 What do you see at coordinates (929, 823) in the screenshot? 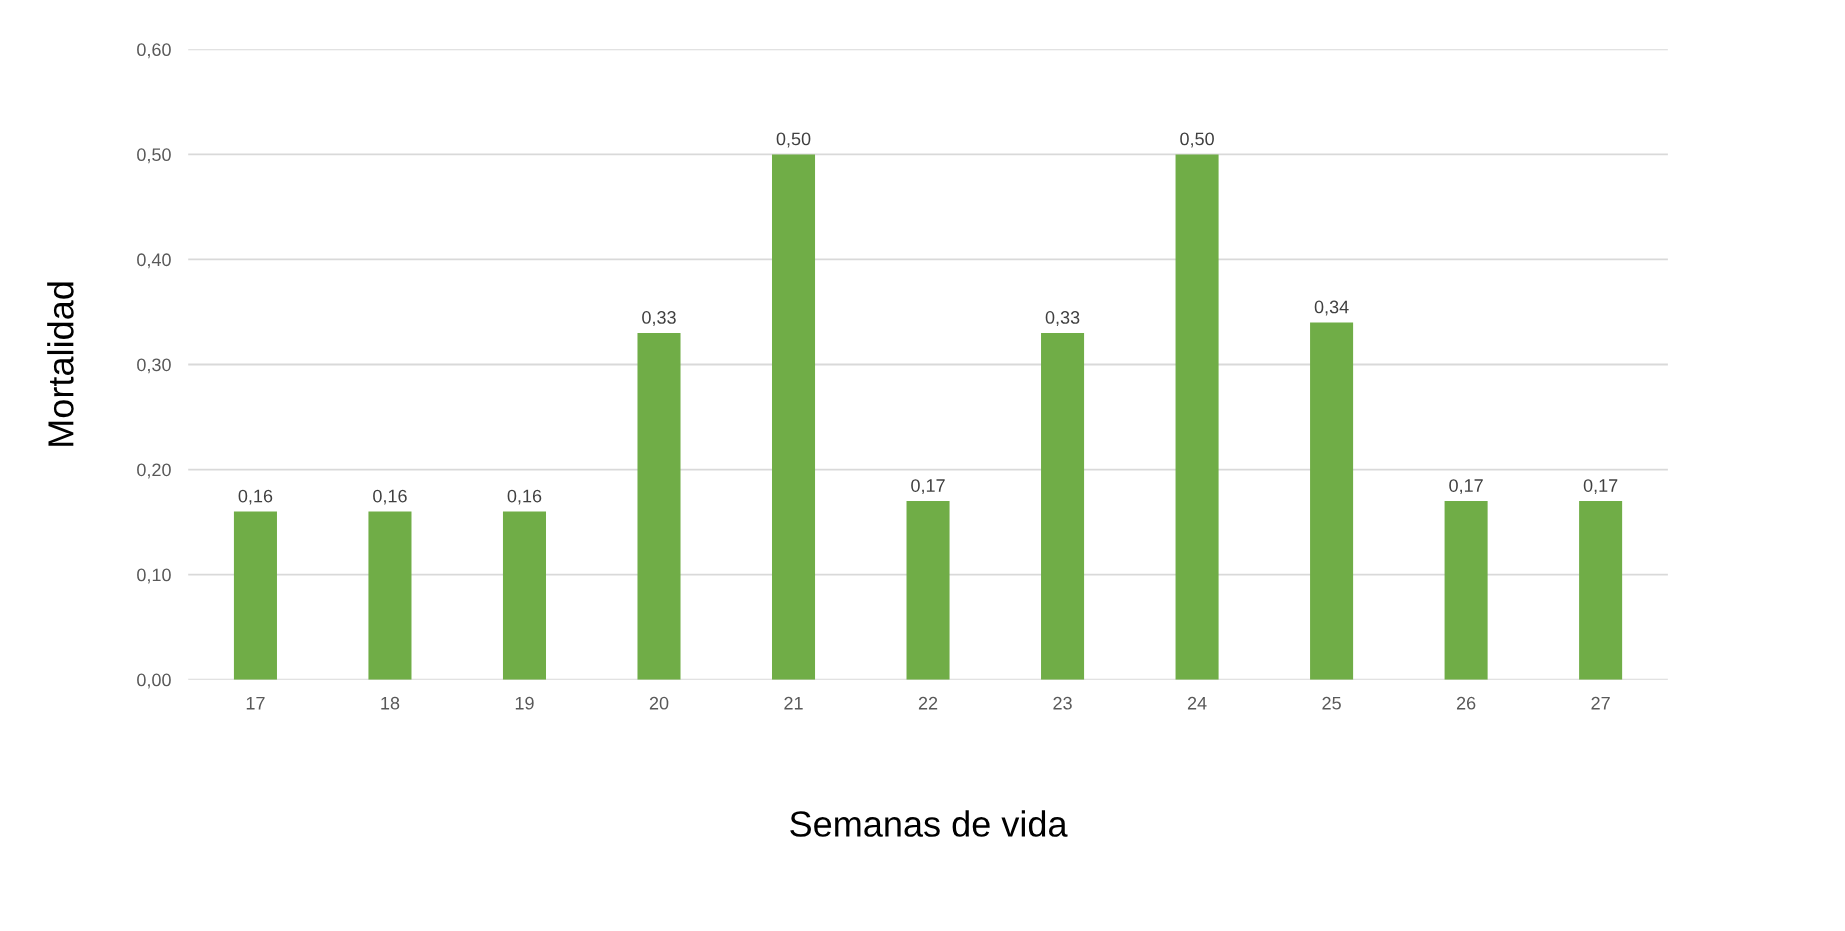
I see `x-axis-title: Semanas de vida` at bounding box center [929, 823].